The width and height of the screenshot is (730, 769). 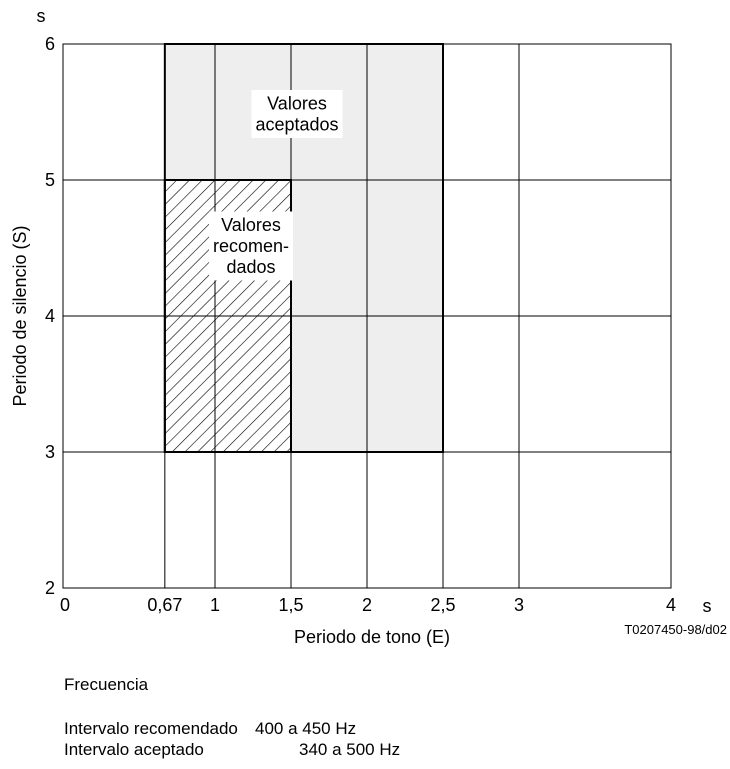 I want to click on region-border, so click(x=227, y=316).